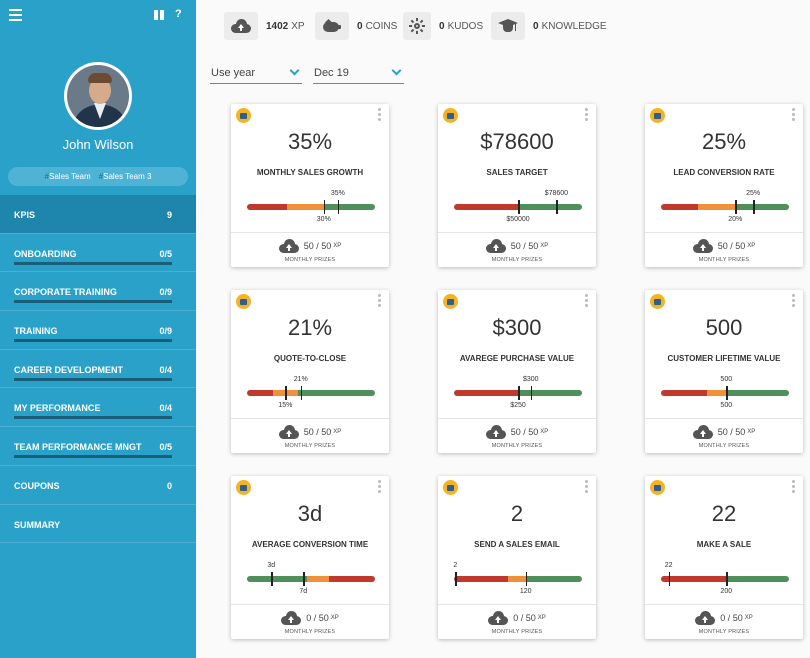 The image size is (810, 658). I want to click on sidebar-item-label: TRAINING, so click(36, 331).